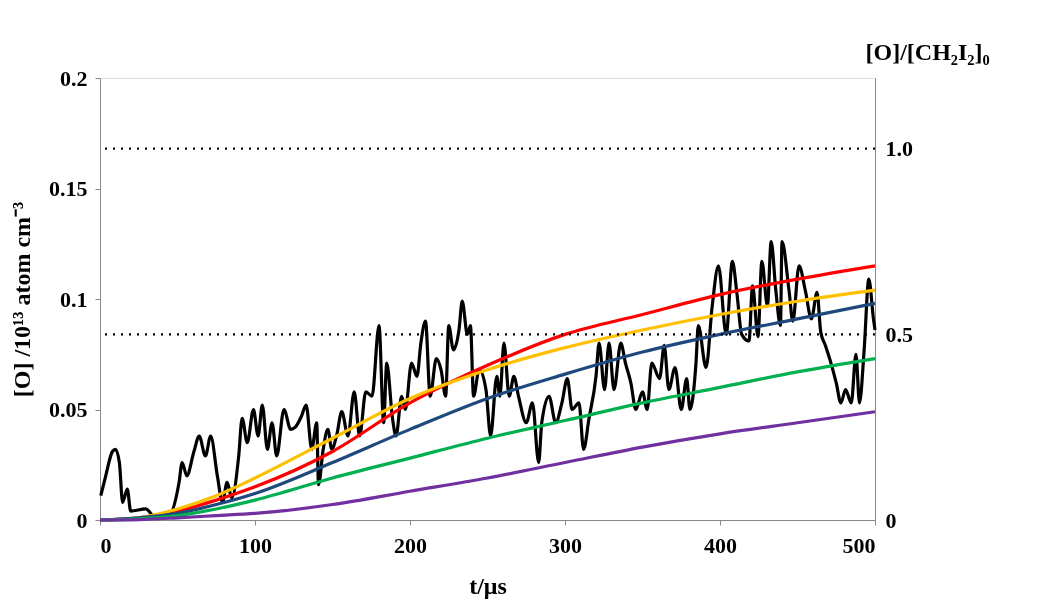  Describe the element at coordinates (68, 409) in the screenshot. I see `y-tick-label: 0.05` at that location.